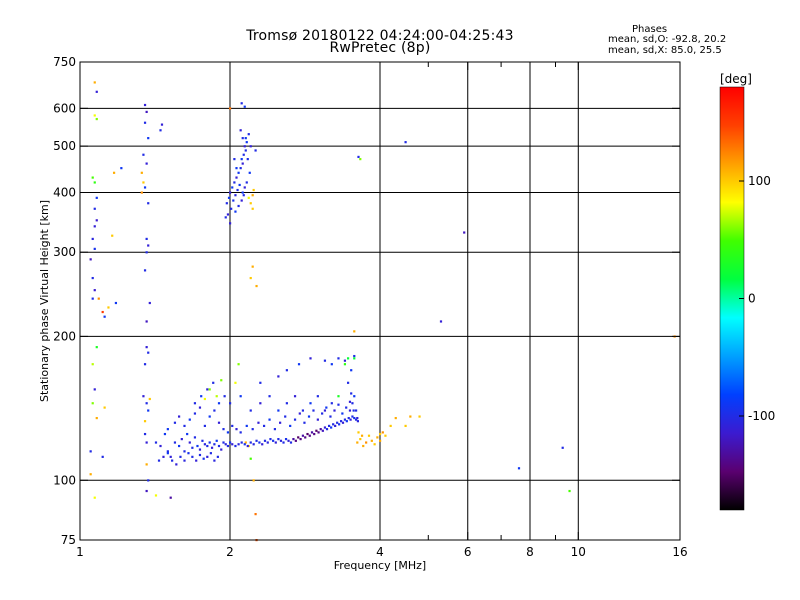 This screenshot has height=600, width=800. Describe the element at coordinates (64, 252) in the screenshot. I see `y-tick-label: 300` at that location.